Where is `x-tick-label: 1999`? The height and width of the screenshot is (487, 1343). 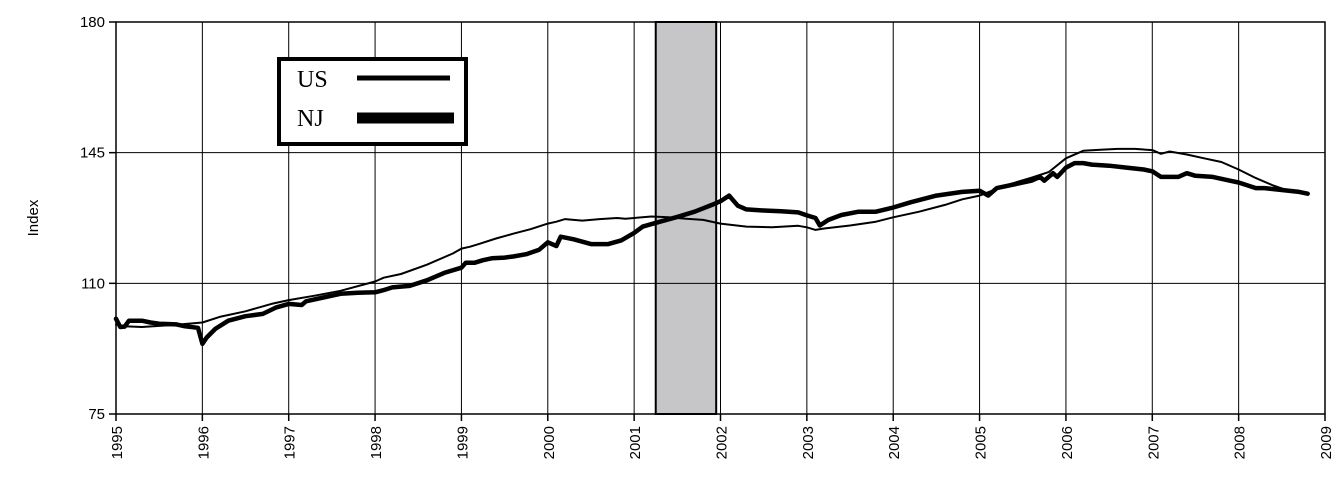
x-tick-label: 1999 is located at coordinates (462, 442).